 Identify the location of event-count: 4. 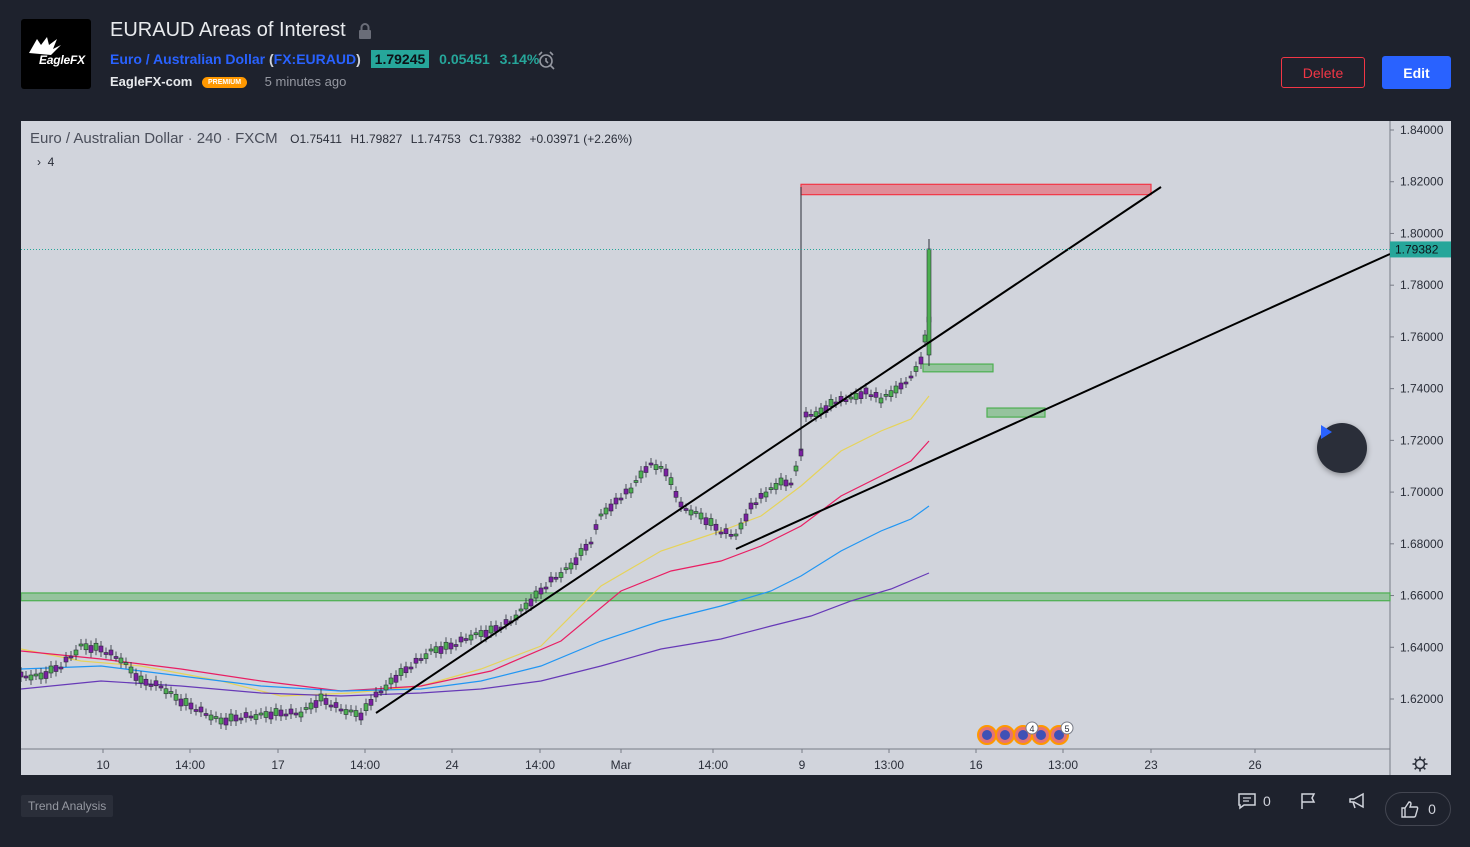
(1031, 729).